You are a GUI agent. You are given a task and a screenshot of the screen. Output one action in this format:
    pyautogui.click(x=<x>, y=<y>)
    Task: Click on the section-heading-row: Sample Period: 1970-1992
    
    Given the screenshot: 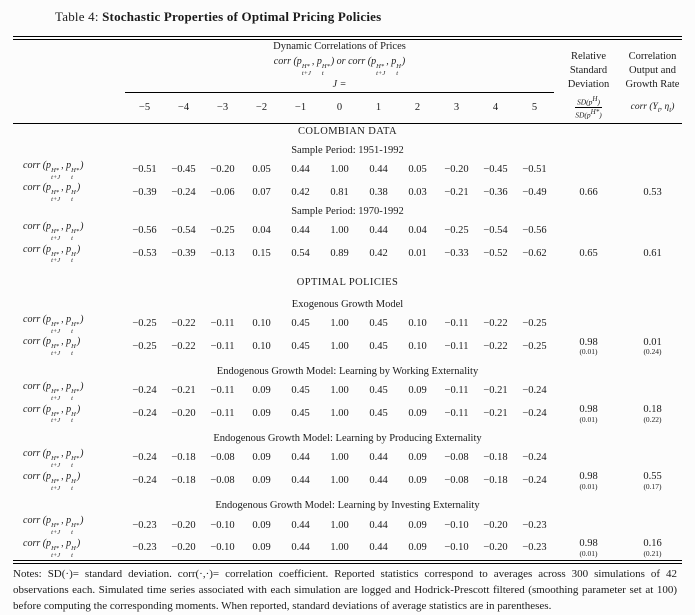 What is the action you would take?
    pyautogui.click(x=347, y=212)
    